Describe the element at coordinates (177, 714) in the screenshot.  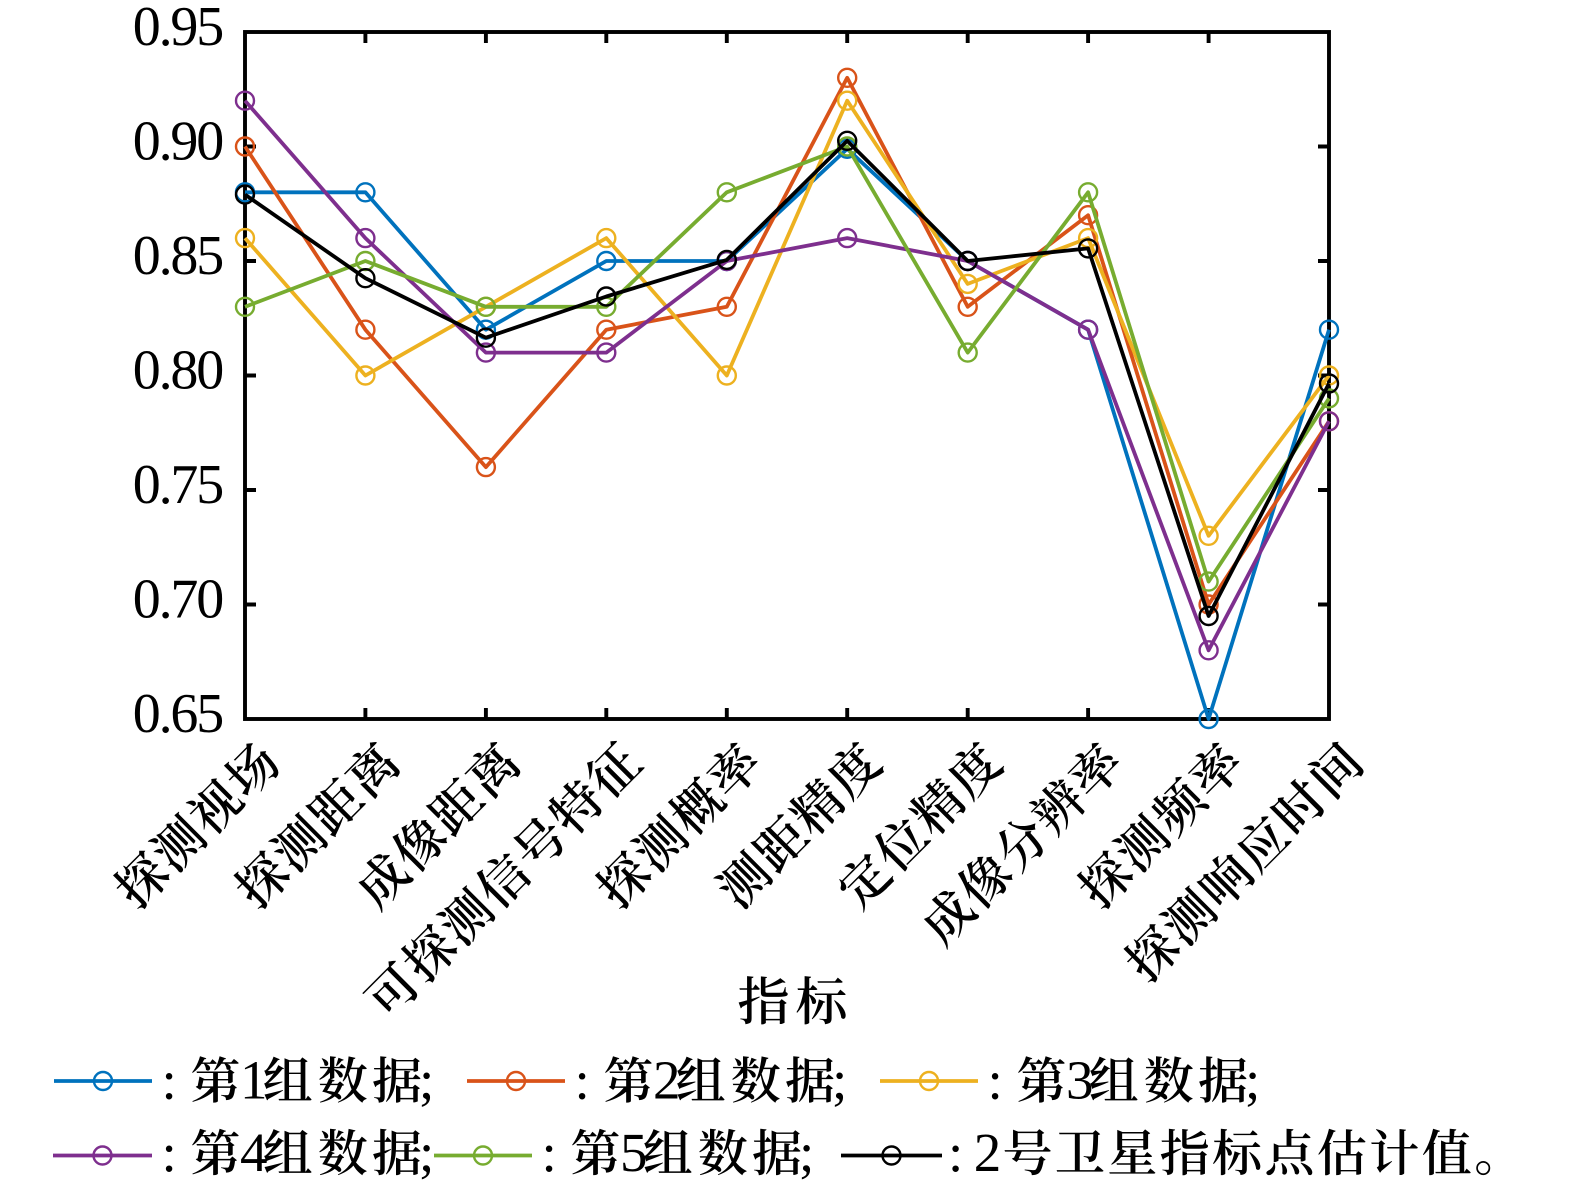
I see `svg-text: 0.65` at that location.